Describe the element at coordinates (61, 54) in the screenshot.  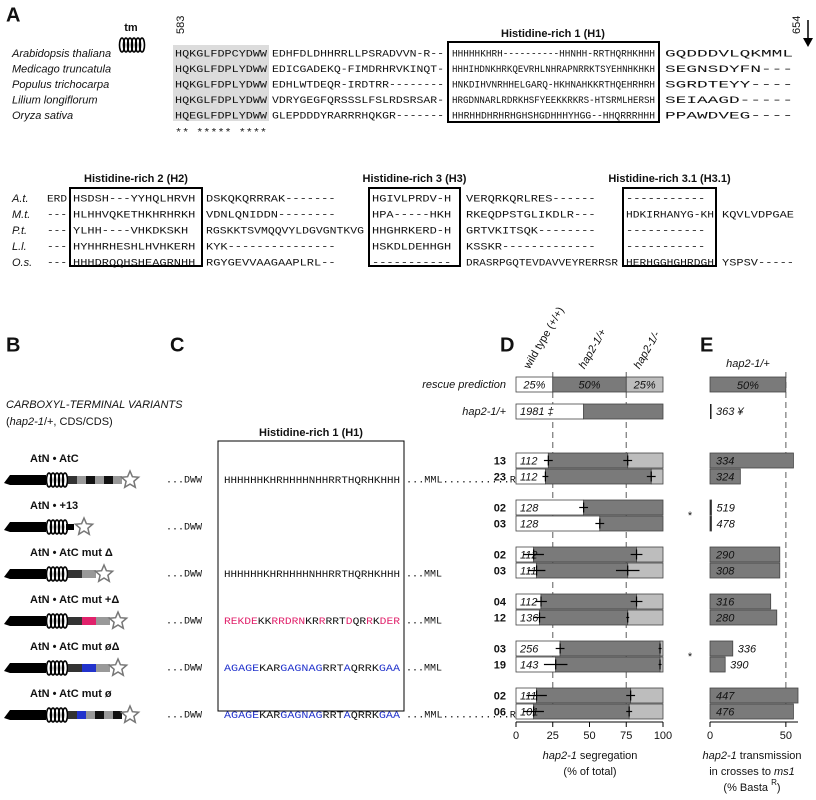
I see `species-name: Arabidopsis thaliana` at that location.